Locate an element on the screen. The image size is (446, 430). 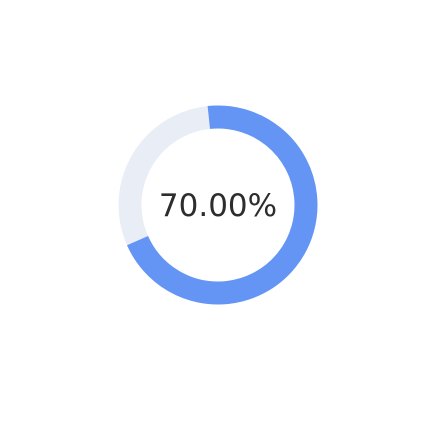
progress-percentage-label: 70.00% is located at coordinates (218, 206).